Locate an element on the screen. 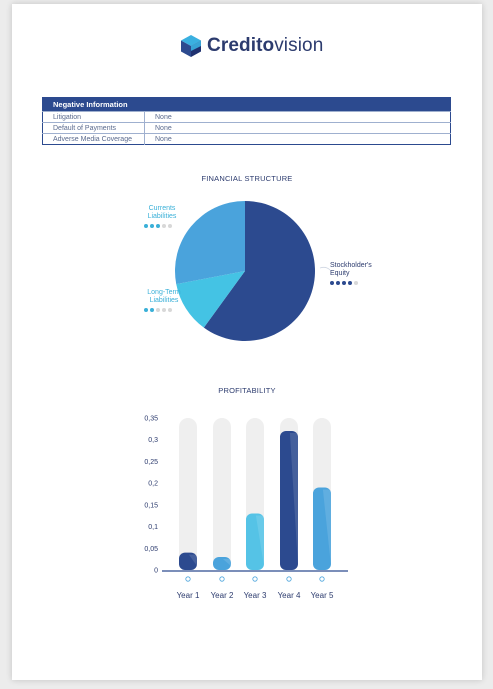 This screenshot has width=493, height=689. pie-label-longterm-line2: Liabilities is located at coordinates (164, 300).